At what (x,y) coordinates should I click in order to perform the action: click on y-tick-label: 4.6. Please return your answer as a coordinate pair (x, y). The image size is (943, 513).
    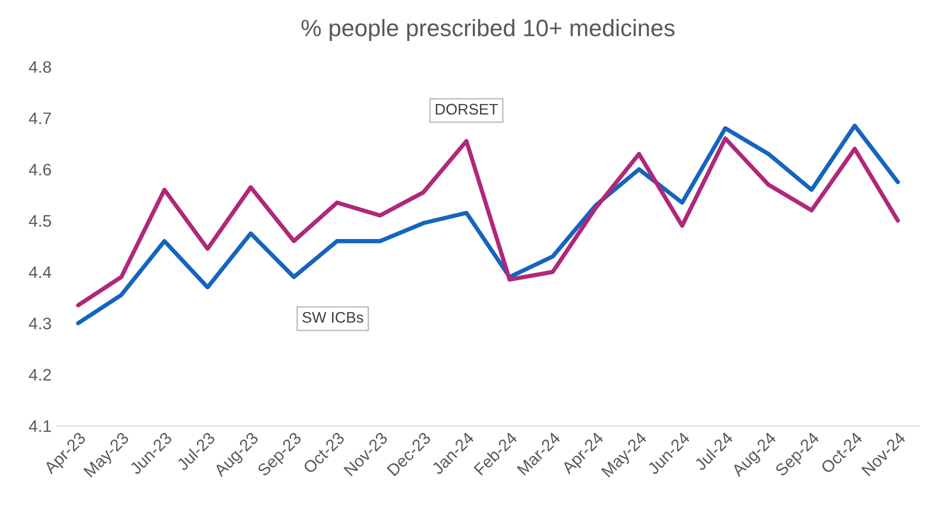
    Looking at the image, I should click on (39, 170).